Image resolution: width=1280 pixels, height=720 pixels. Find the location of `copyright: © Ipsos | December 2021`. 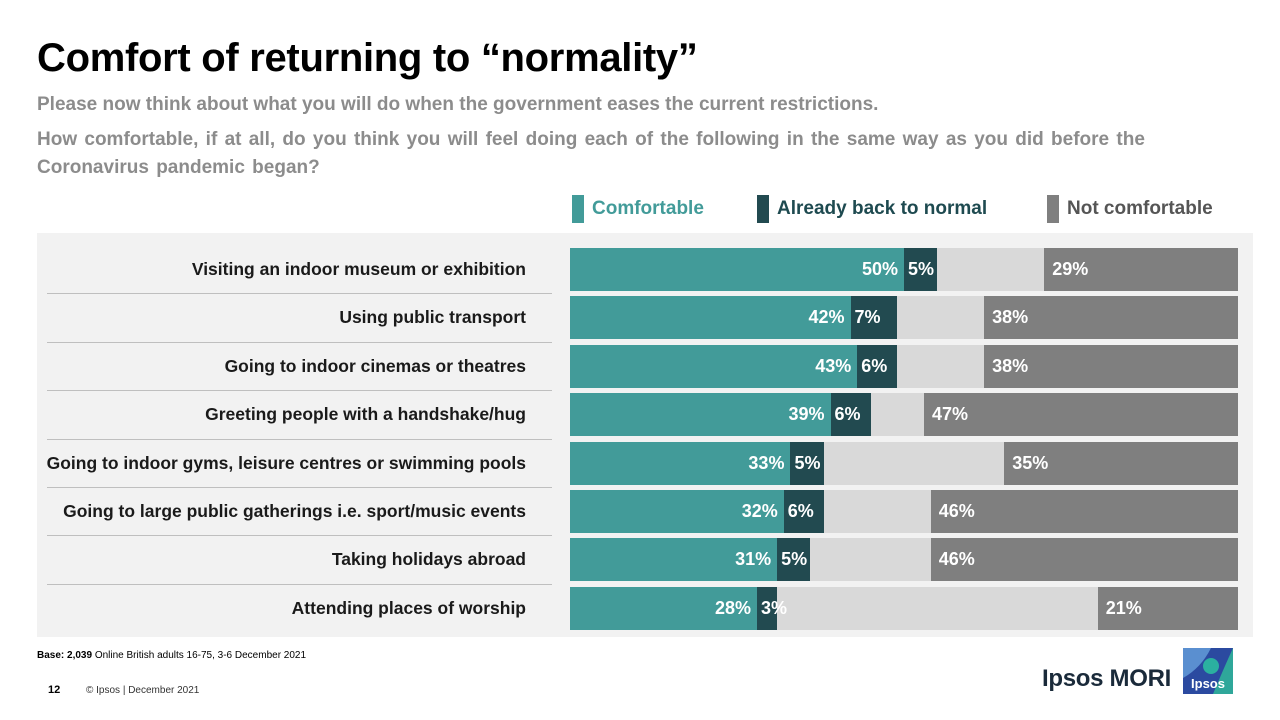

copyright: © Ipsos | December 2021 is located at coordinates (143, 690).